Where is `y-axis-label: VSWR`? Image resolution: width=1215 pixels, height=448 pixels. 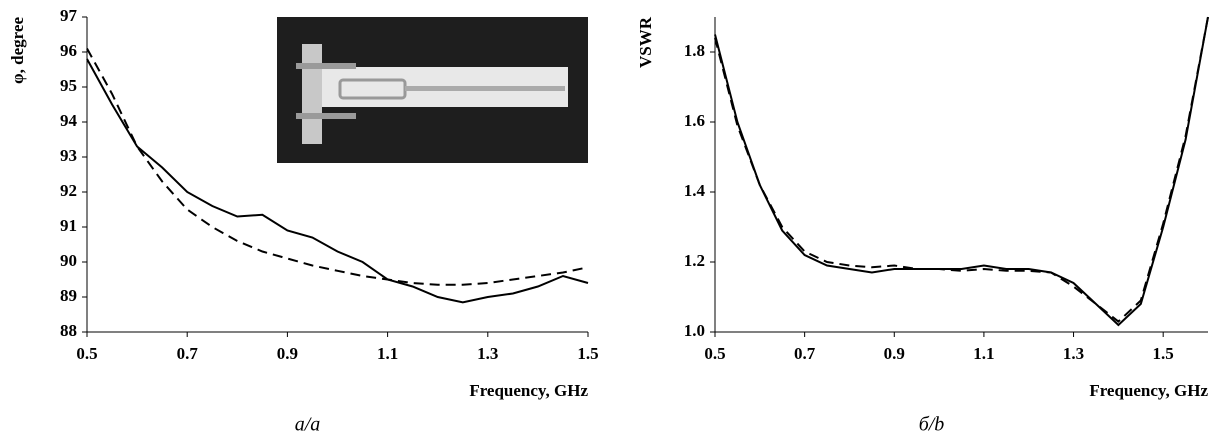 y-axis-label: VSWR is located at coordinates (645, 42).